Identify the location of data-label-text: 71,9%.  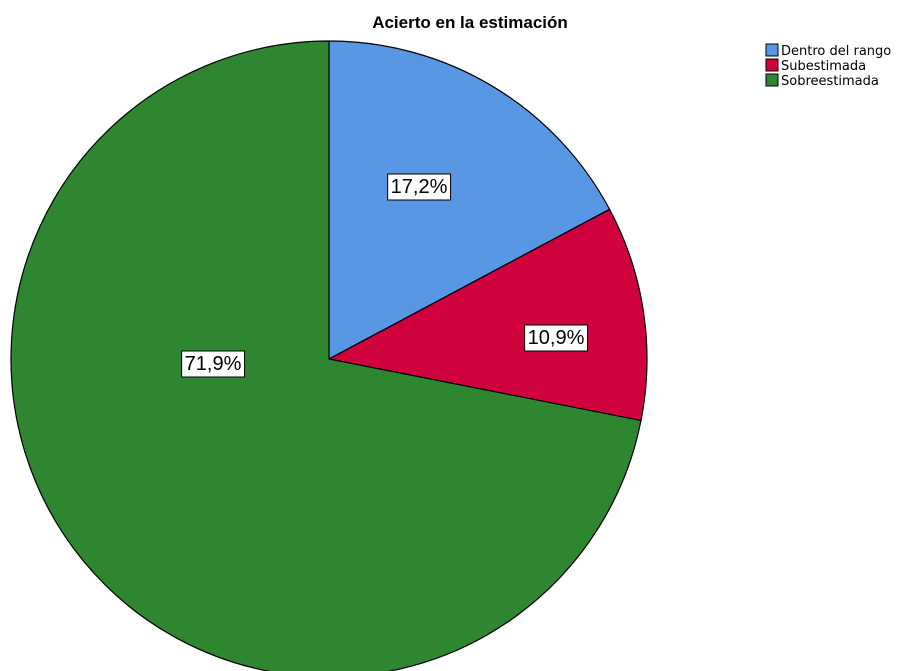
(213, 364).